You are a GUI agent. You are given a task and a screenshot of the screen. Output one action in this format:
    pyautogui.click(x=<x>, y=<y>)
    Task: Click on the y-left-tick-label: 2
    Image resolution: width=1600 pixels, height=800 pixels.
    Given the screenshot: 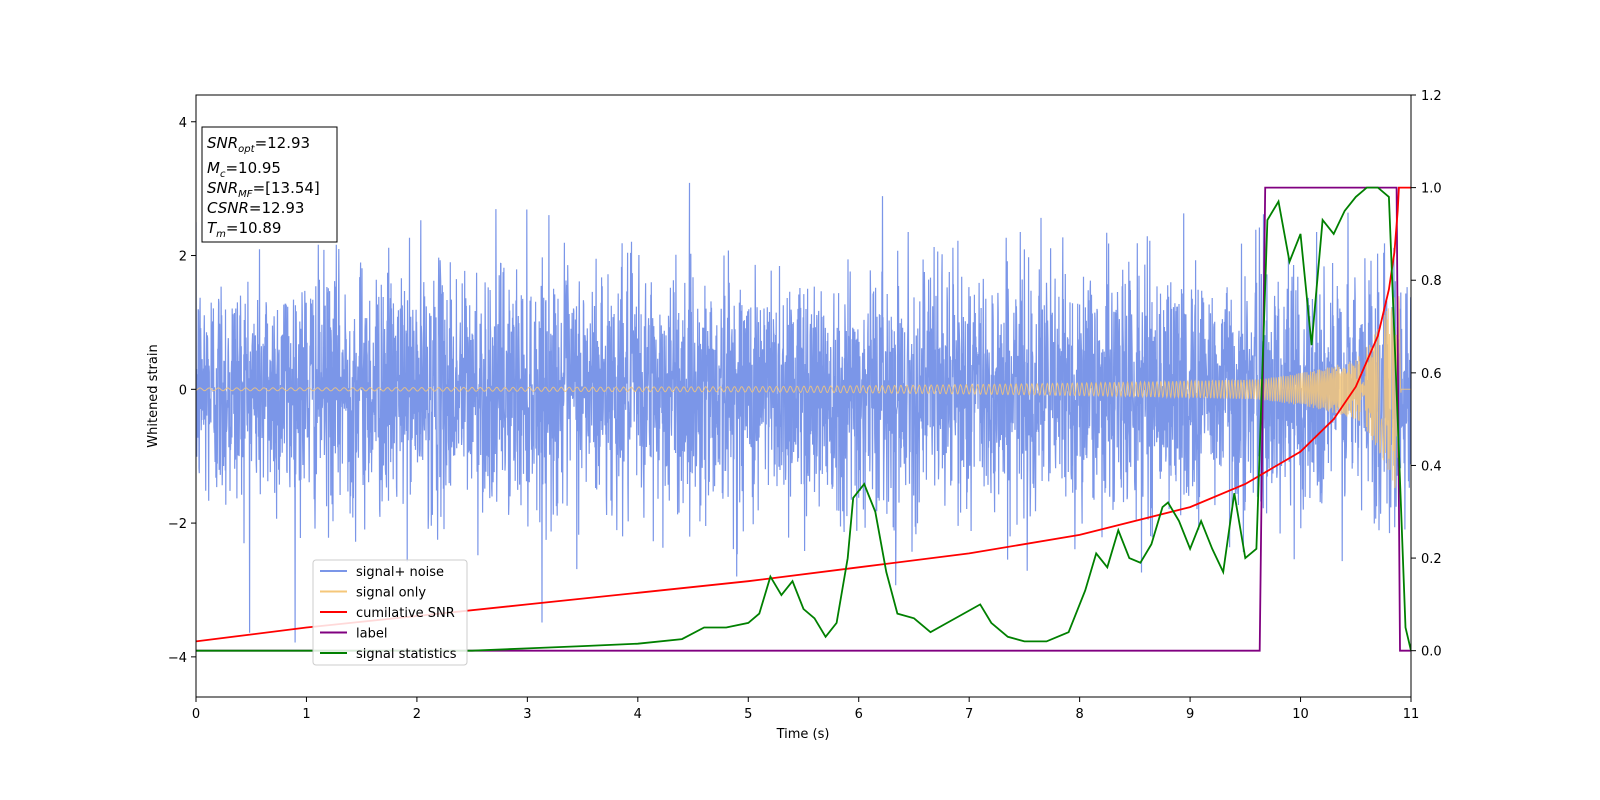 What is the action you would take?
    pyautogui.click(x=183, y=257)
    